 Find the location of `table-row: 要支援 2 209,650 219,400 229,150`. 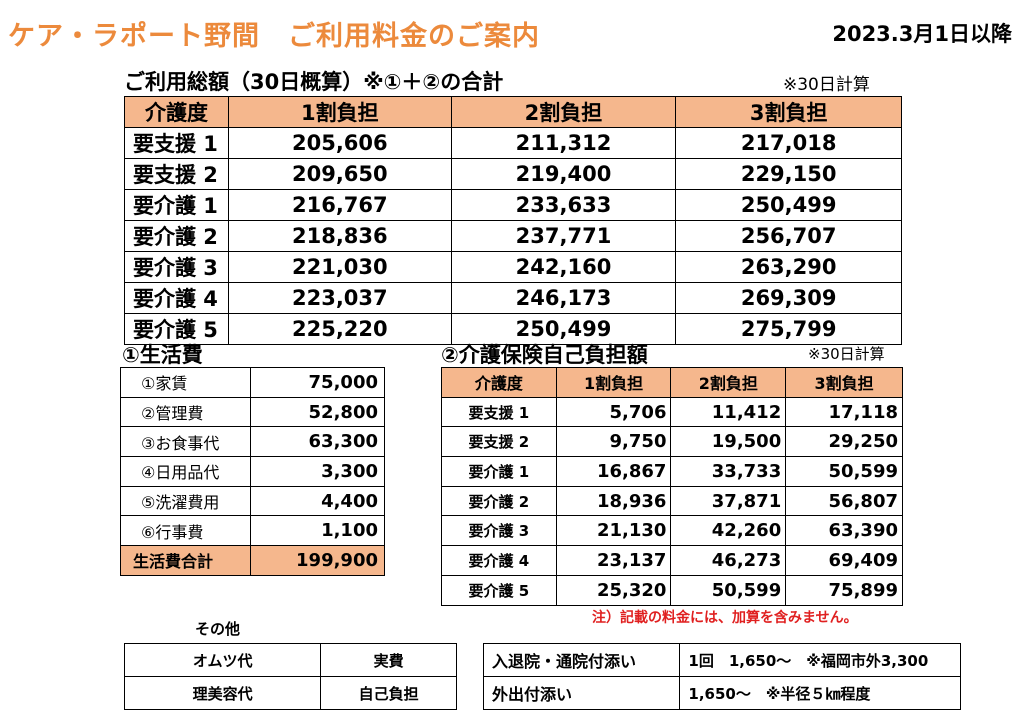

table-row: 要支援 2 209,650 219,400 229,150 is located at coordinates (513, 174).